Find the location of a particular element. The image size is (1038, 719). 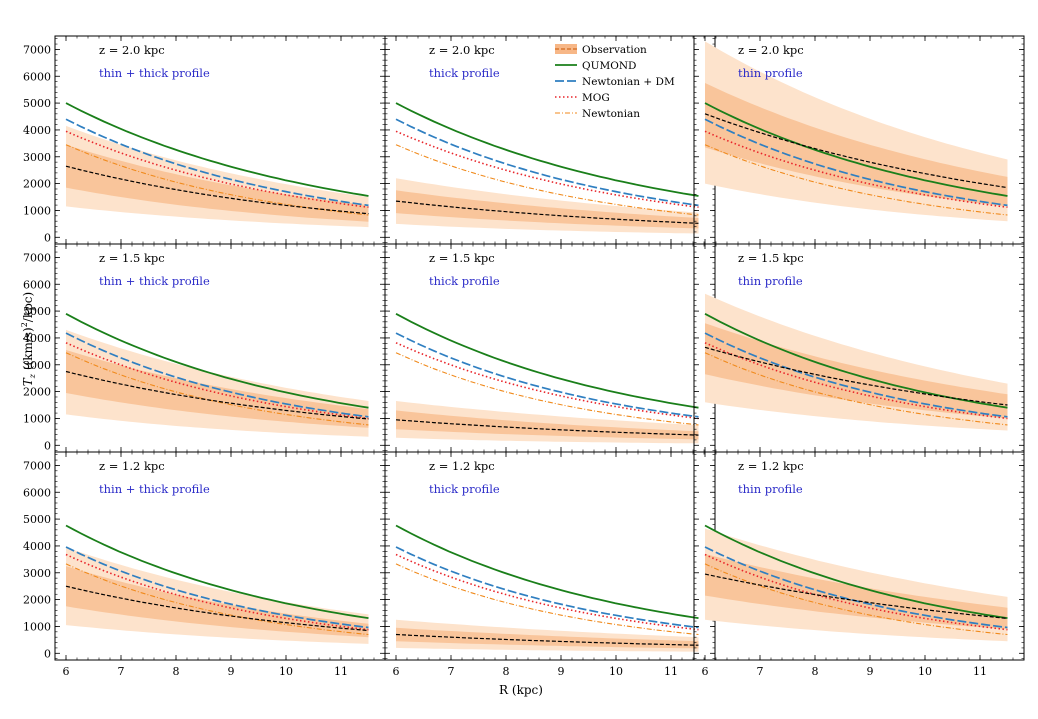

x-axis-title: R (kpc) is located at coordinates (521, 690).